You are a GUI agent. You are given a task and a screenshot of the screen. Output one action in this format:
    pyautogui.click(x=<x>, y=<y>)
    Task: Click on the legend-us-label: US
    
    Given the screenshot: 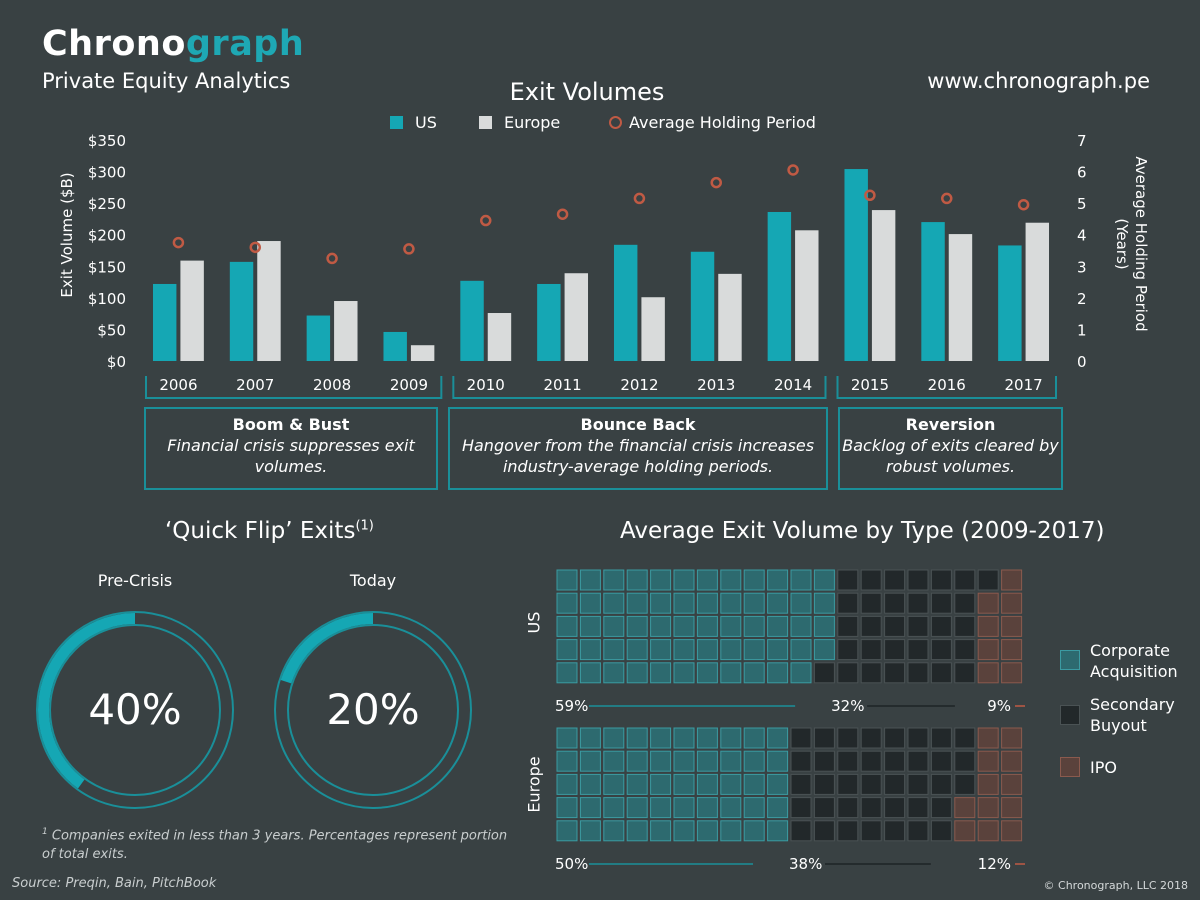 What is the action you would take?
    pyautogui.click(x=426, y=122)
    